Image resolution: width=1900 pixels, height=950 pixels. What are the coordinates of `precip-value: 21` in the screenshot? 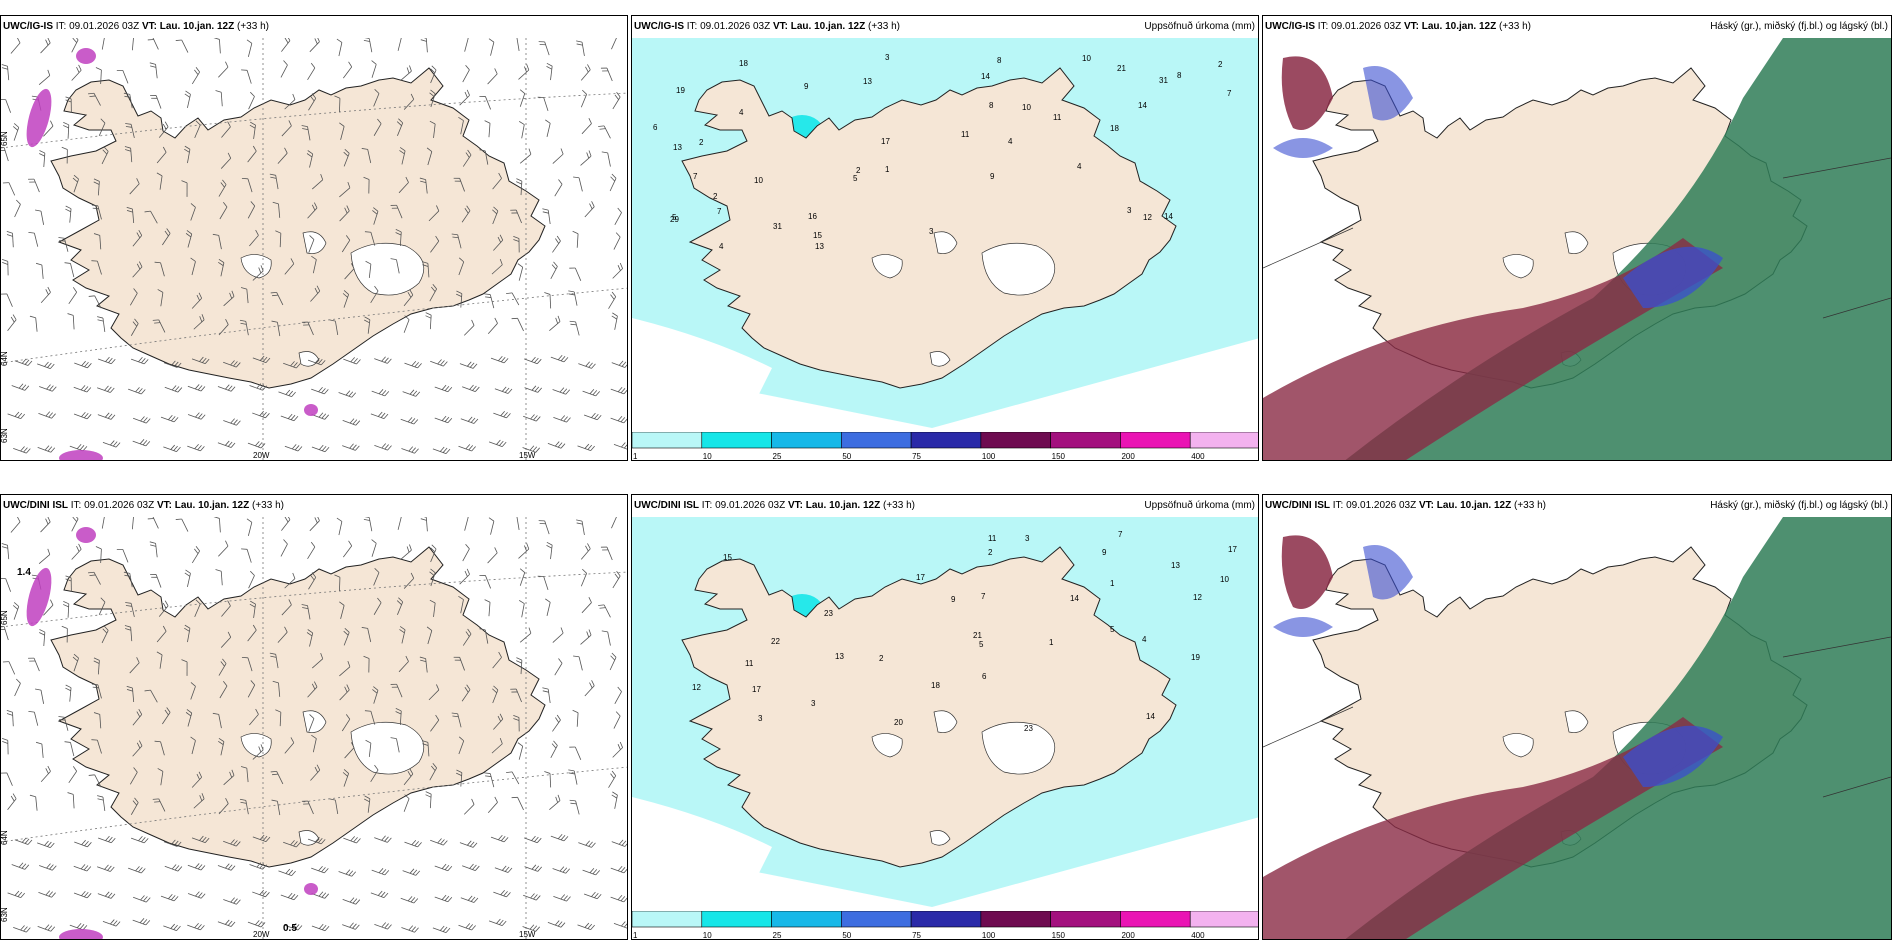 It's located at (977, 635).